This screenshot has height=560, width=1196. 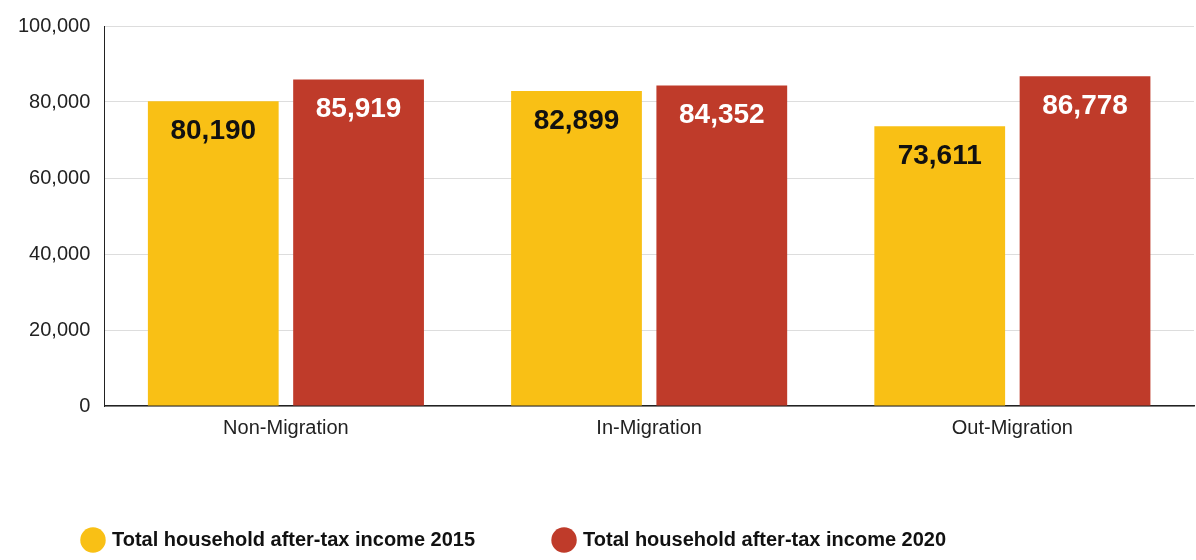 What do you see at coordinates (294, 538) in the screenshot?
I see `legend-label: Total household after-tax income 2015` at bounding box center [294, 538].